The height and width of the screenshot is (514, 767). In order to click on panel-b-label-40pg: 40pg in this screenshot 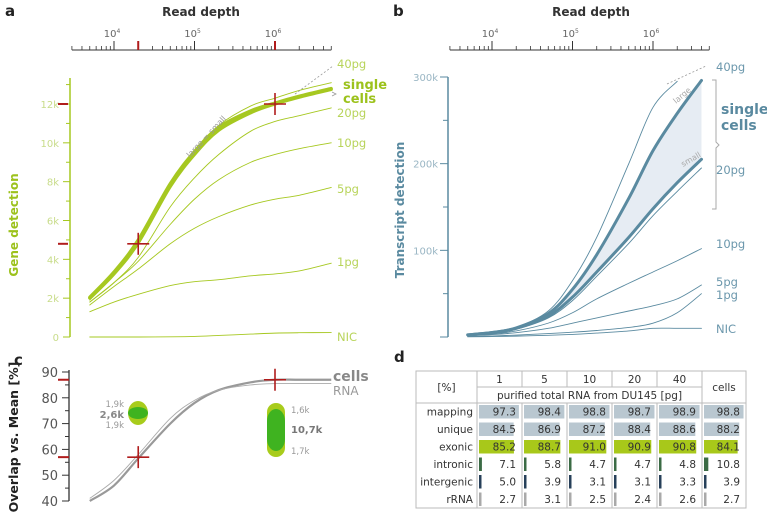, I will do `click(730, 67)`.